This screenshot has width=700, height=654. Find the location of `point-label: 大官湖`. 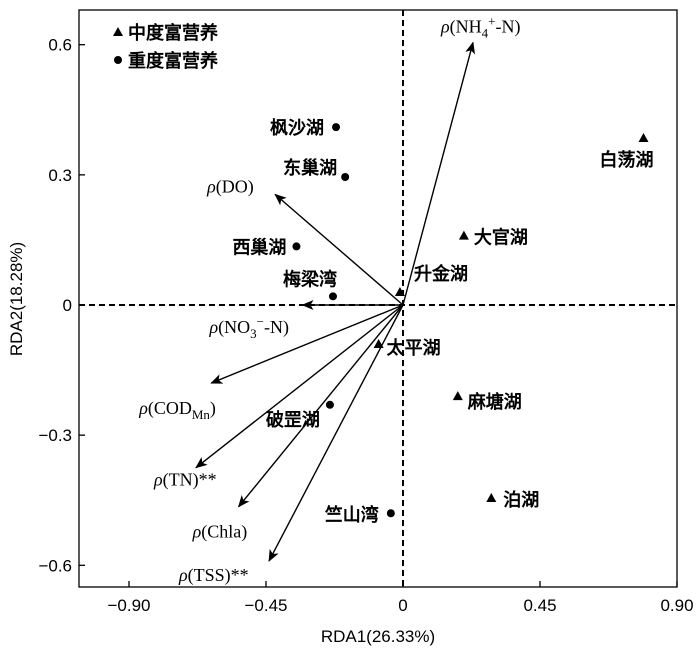

point-label: 大官湖 is located at coordinates (501, 238).